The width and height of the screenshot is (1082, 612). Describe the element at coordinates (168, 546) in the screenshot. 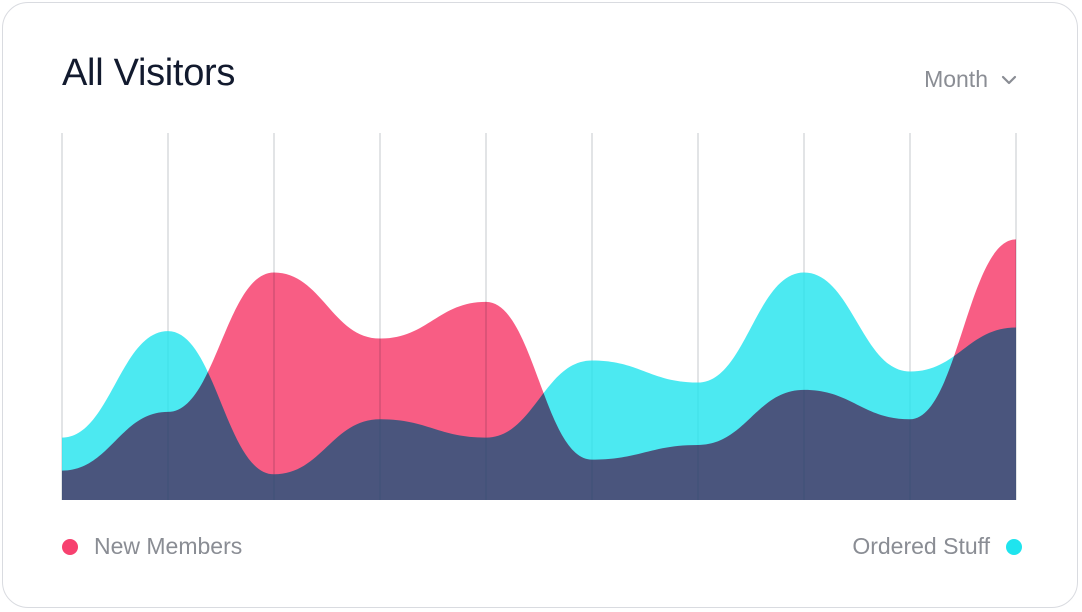

I see `legend-new-members-label: New Members` at that location.